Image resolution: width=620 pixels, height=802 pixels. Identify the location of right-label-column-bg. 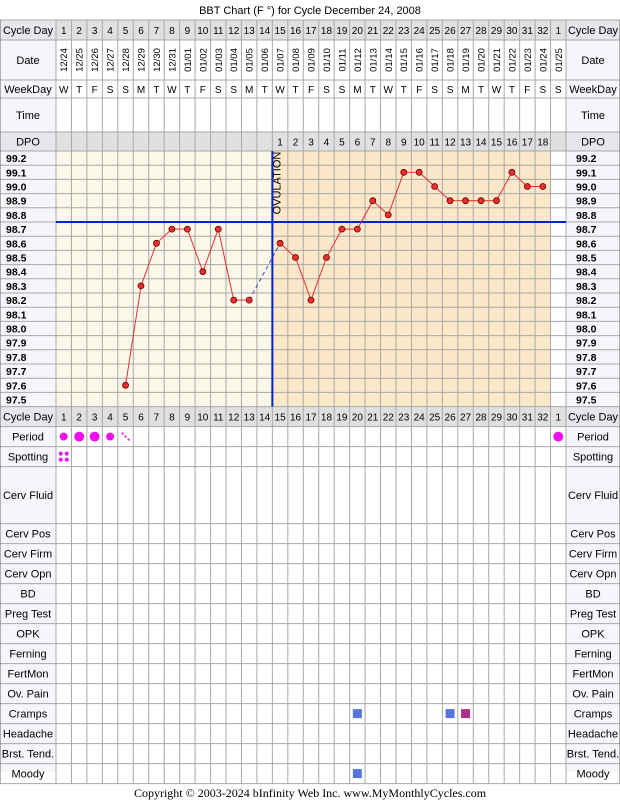
(593, 396).